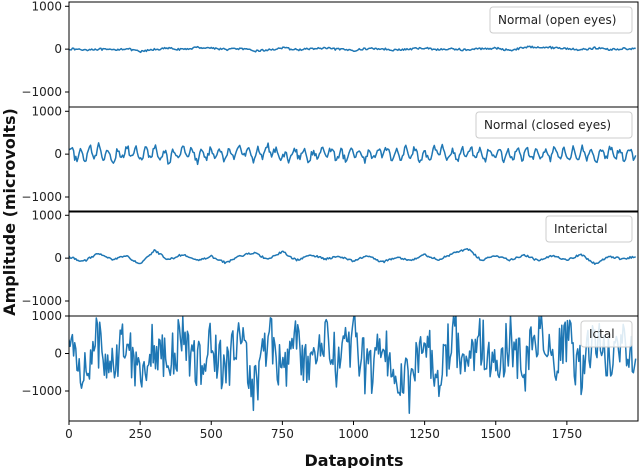  Describe the element at coordinates (557, 20) in the screenshot. I see `legend-label: Normal (open eyes)` at that location.